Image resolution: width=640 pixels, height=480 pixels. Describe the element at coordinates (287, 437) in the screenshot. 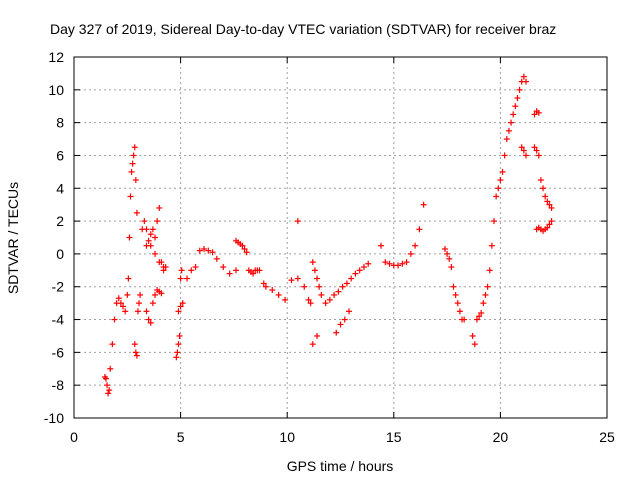

I see `x-tick-label: 10` at that location.